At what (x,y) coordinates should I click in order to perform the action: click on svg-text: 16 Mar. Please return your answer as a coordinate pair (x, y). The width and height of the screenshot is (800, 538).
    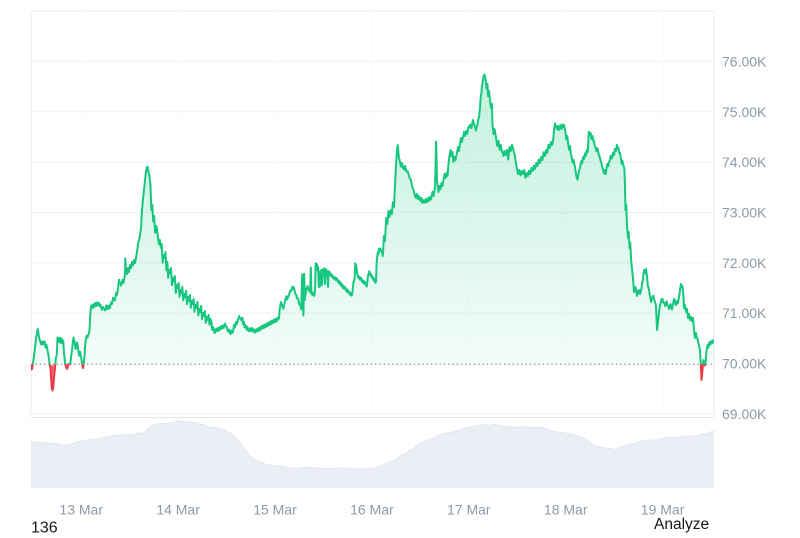
    Looking at the image, I should click on (372, 510).